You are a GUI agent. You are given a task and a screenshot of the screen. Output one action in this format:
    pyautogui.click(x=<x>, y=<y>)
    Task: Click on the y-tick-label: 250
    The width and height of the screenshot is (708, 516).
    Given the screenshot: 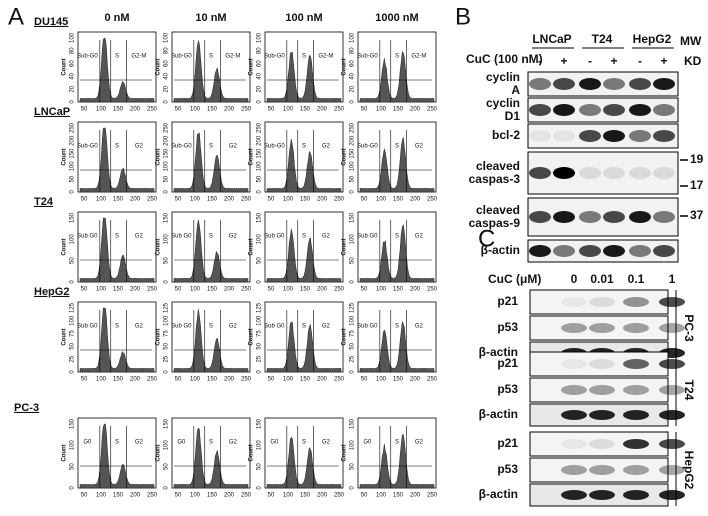 What is the action you would take?
    pyautogui.click(x=260, y=127)
    